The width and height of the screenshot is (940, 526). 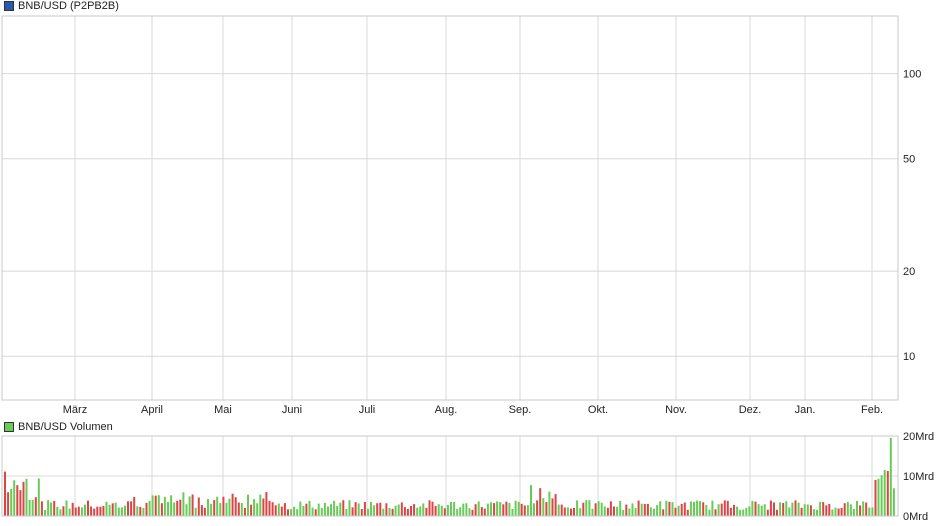 What do you see at coordinates (223, 410) in the screenshot?
I see `x-tick-label: Mai` at bounding box center [223, 410].